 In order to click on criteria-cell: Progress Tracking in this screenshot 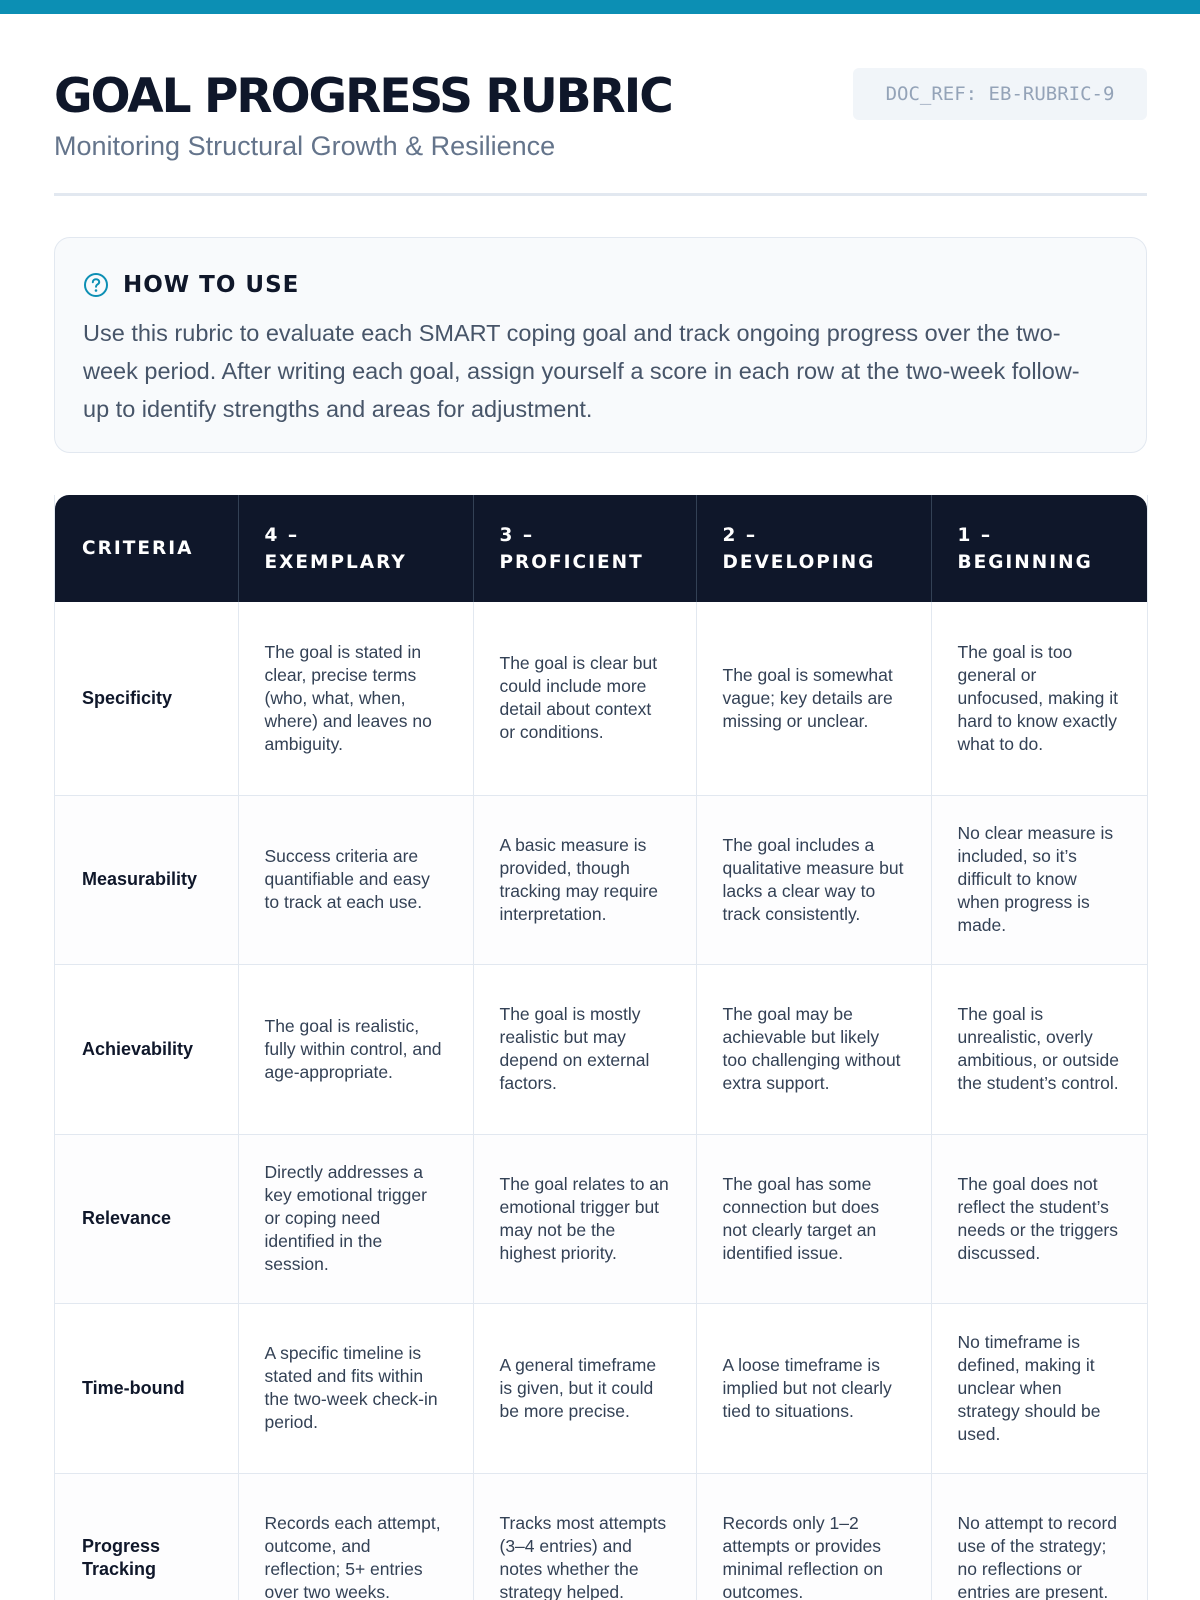, I will do `click(147, 1536)`.